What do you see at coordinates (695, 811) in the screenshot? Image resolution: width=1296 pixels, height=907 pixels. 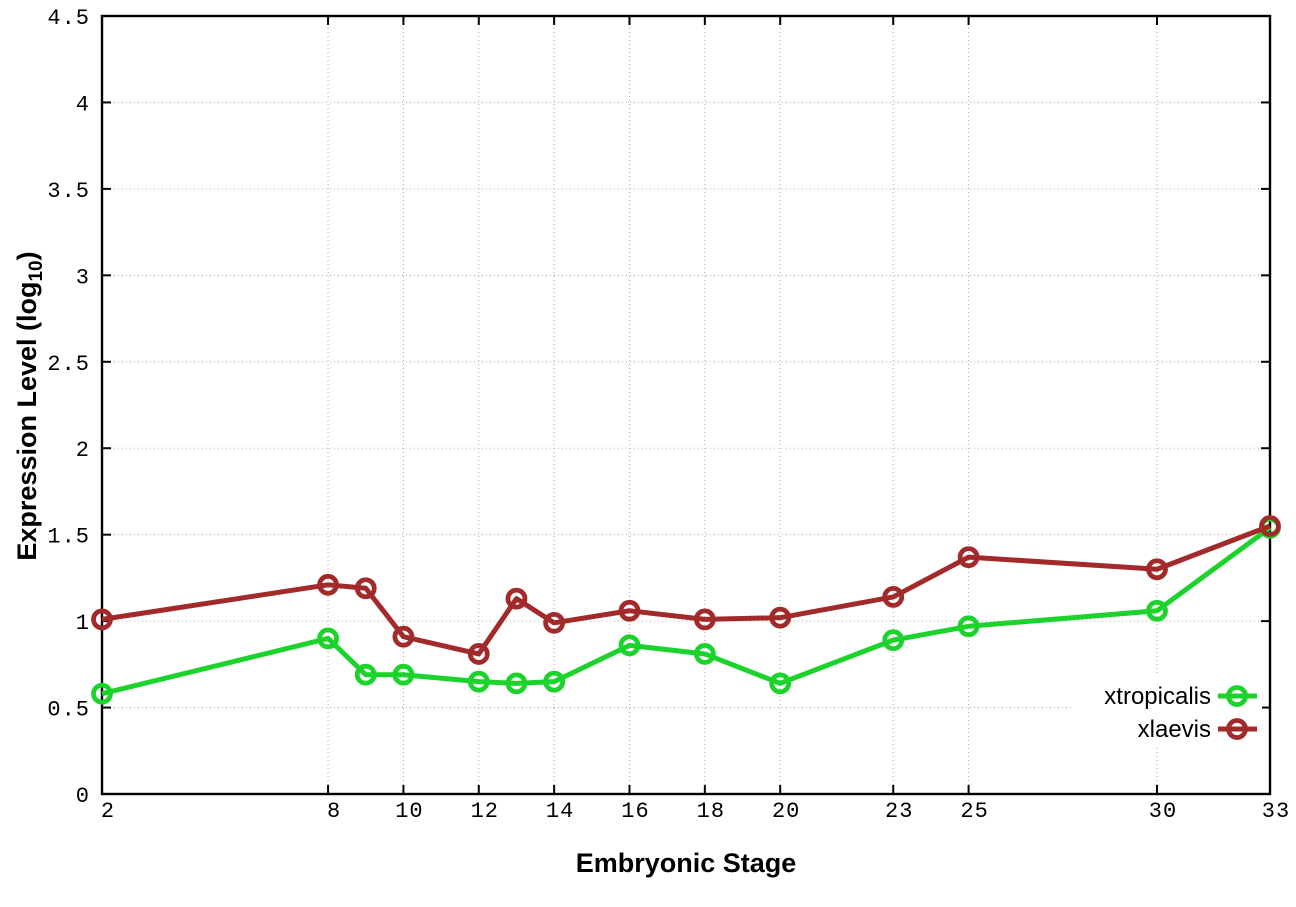 I see `x-tick-labels: 2 8 10 12 14 16 18 20 23 25 30 33` at bounding box center [695, 811].